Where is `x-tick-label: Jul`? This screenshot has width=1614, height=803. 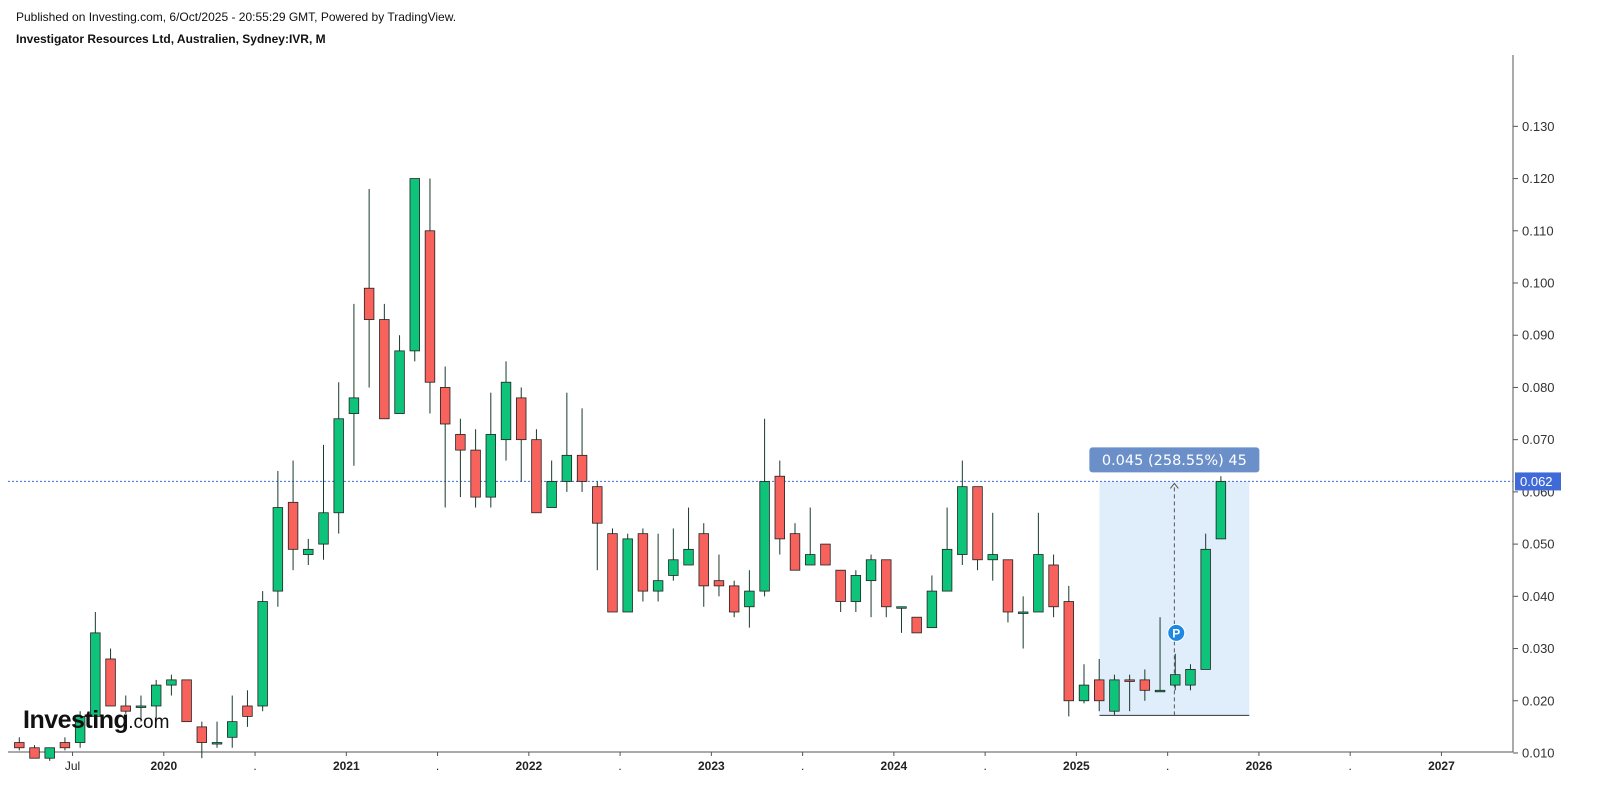 x-tick-label: Jul is located at coordinates (72, 766).